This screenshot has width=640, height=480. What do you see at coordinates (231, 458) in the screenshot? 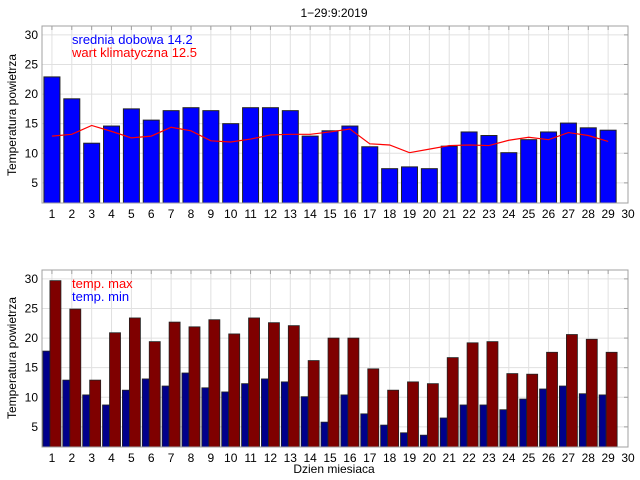
I see `x-tick-label: 10` at bounding box center [231, 458].